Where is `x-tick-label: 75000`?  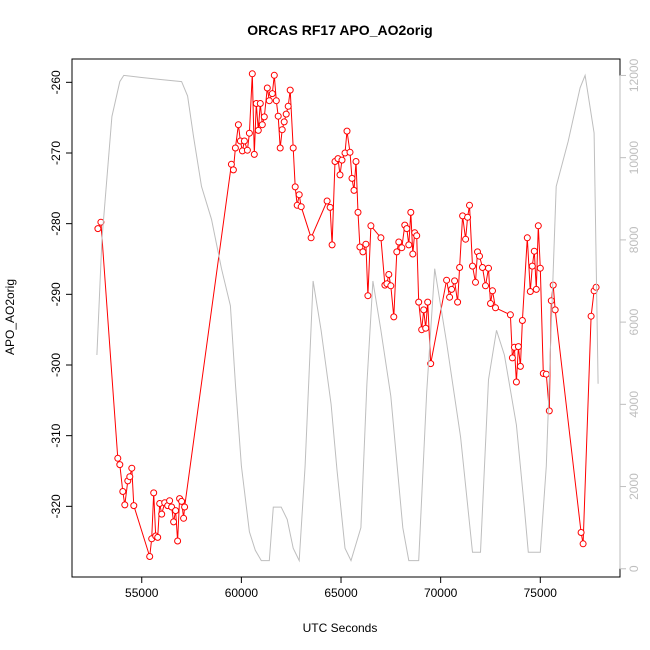 x-tick-label: 75000 is located at coordinates (541, 593).